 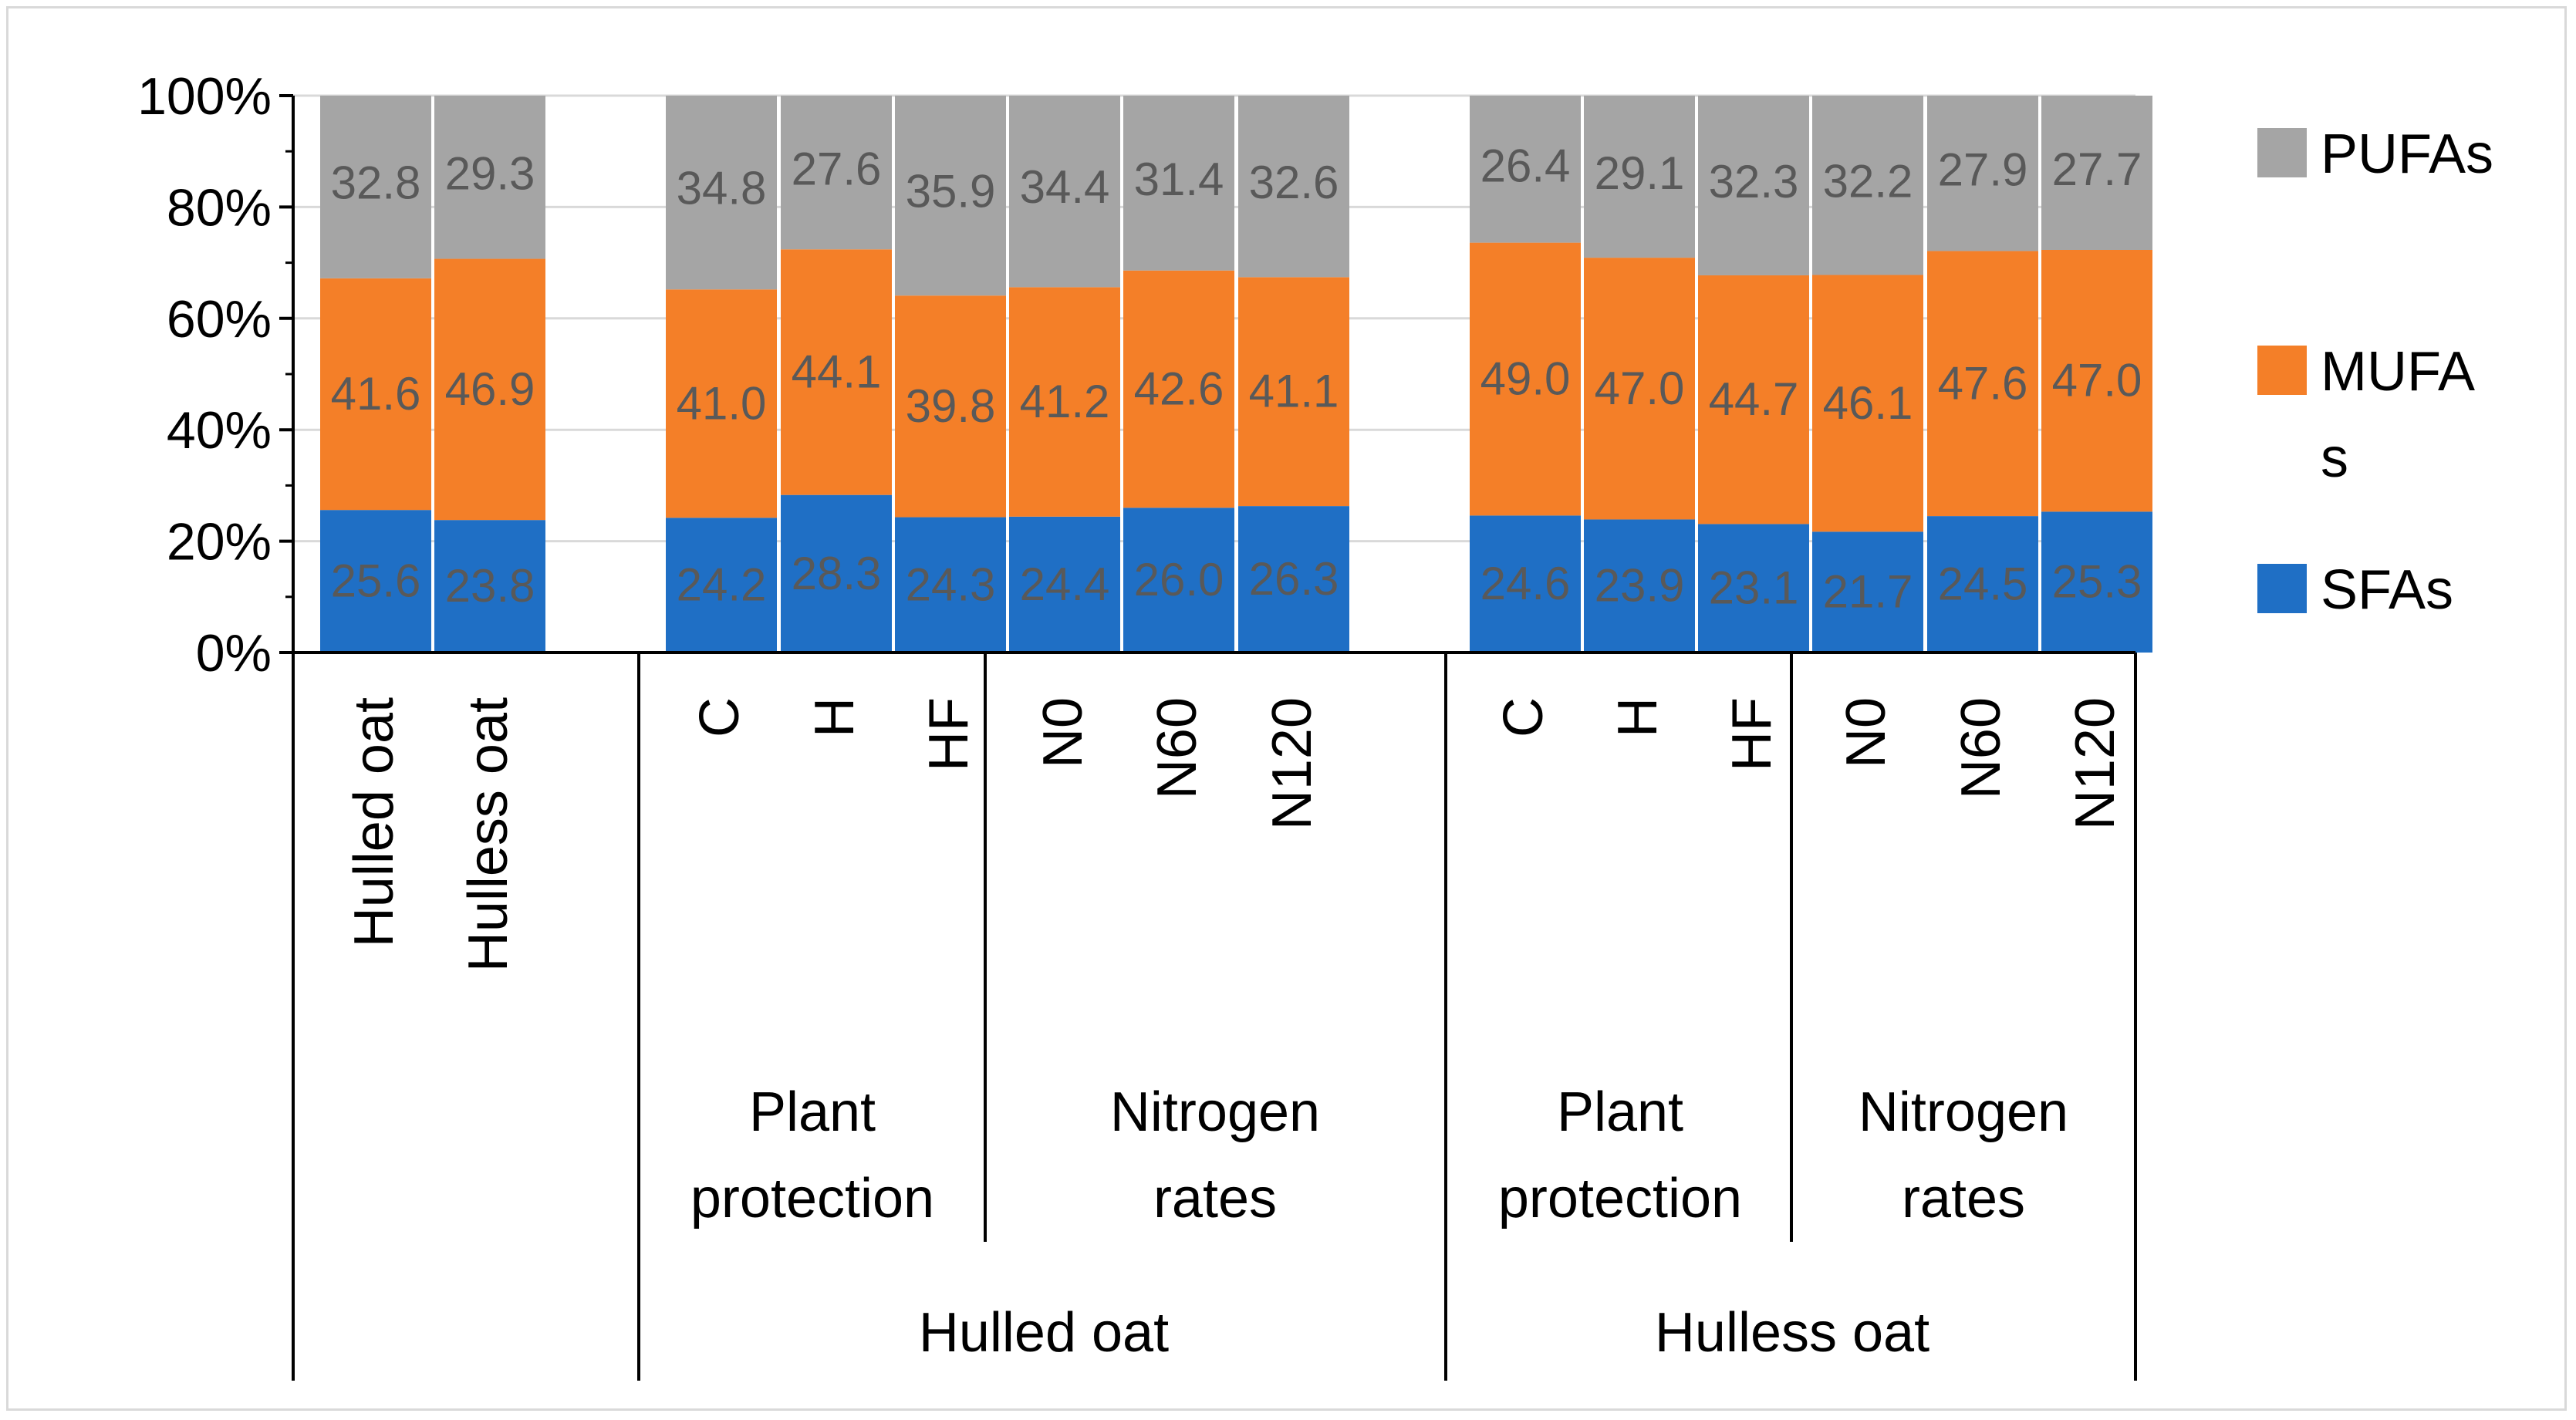 I want to click on data-label: 34.8, so click(x=722, y=188).